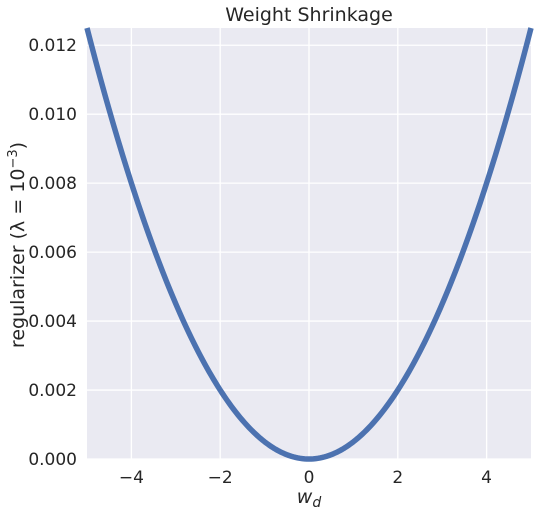 The height and width of the screenshot is (515, 545). What do you see at coordinates (309, 478) in the screenshot?
I see `x-tick-label: 0` at bounding box center [309, 478].